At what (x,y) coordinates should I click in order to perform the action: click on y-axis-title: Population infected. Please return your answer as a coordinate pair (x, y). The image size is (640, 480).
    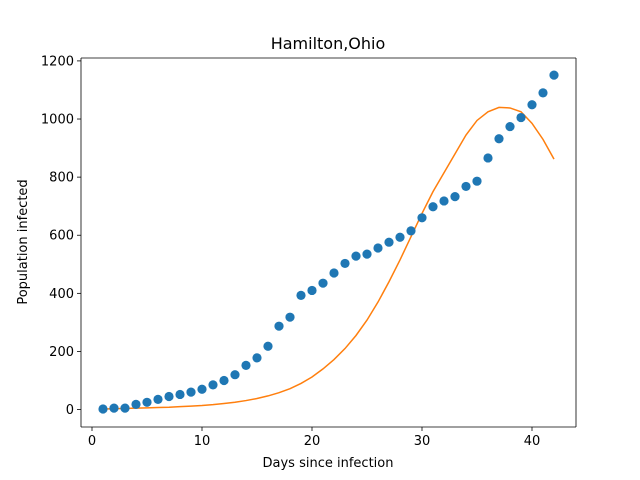
    Looking at the image, I should click on (23, 241).